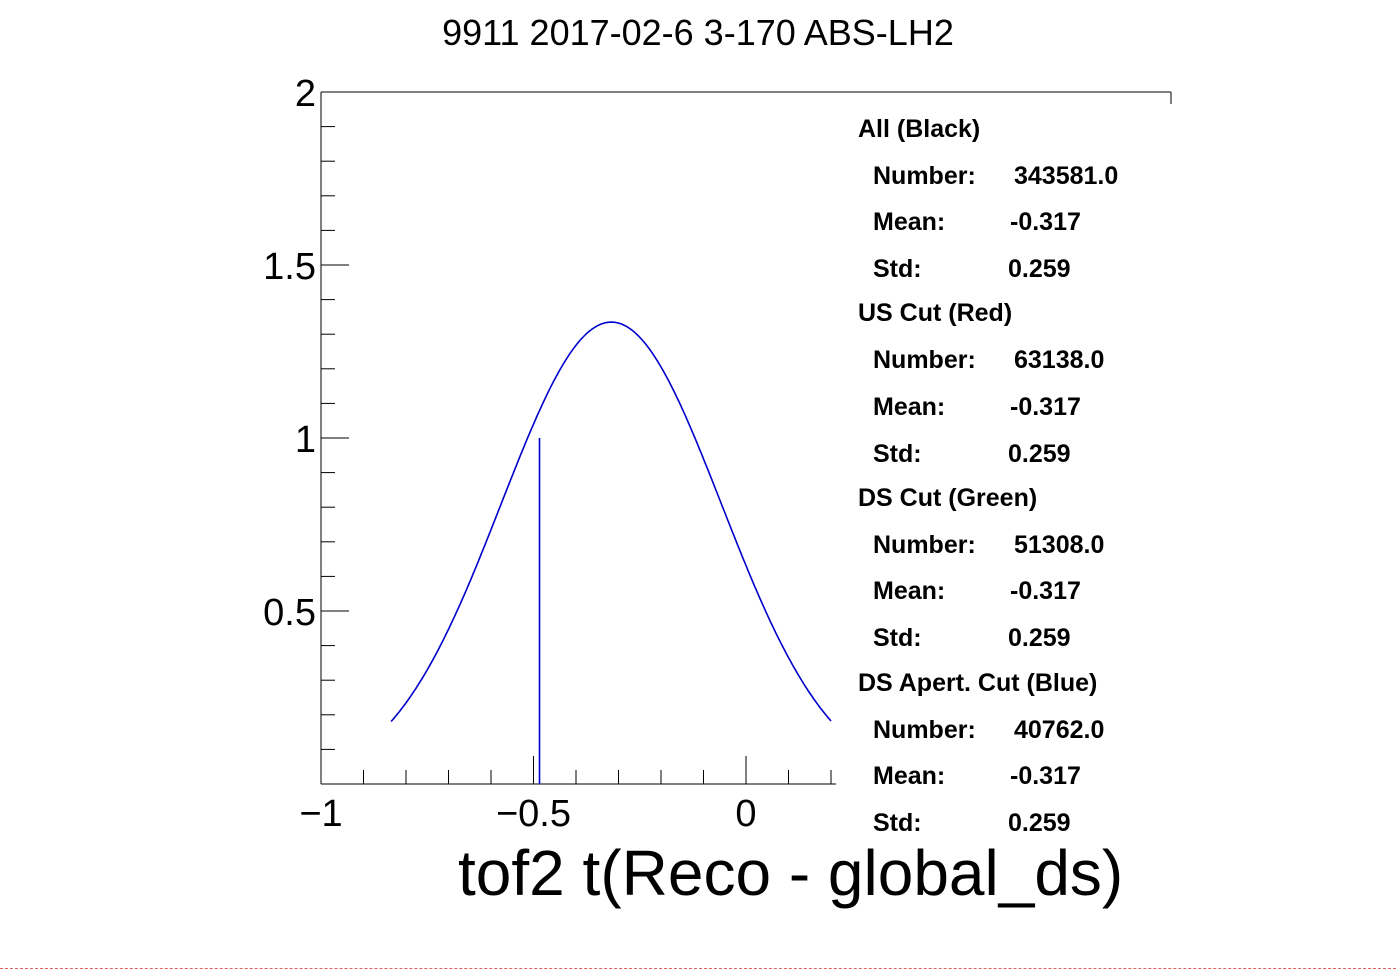 The width and height of the screenshot is (1396, 972). Describe the element at coordinates (698, 968) in the screenshot. I see `bottom-divider` at that location.